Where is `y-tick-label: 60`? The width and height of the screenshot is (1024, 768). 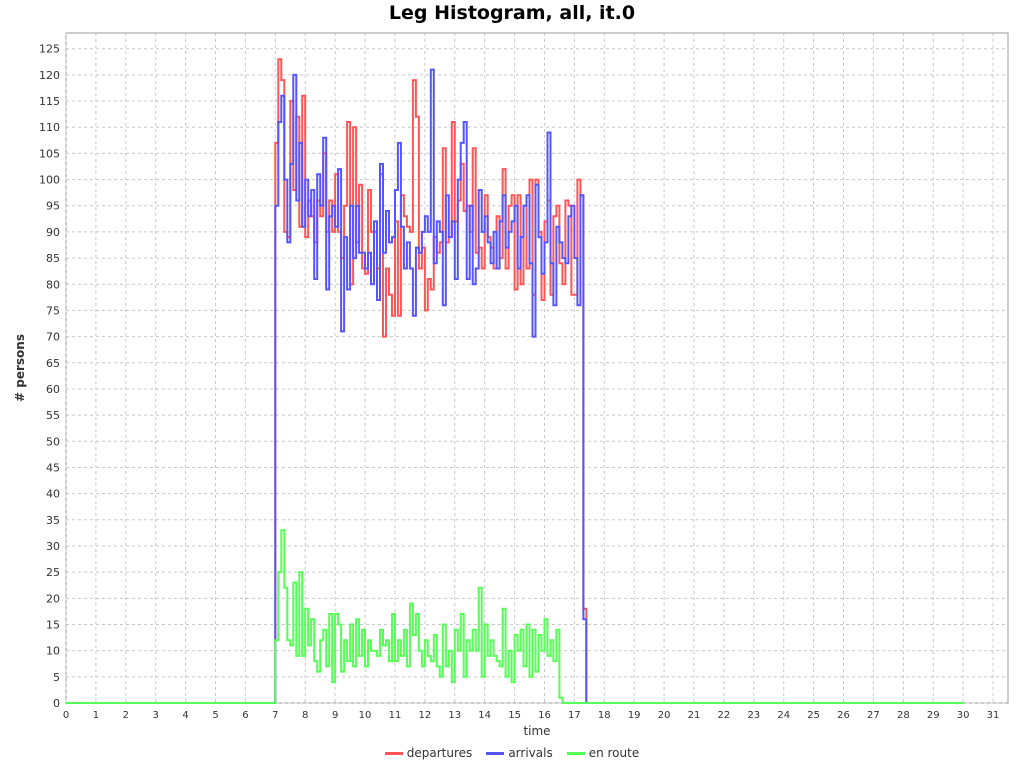
y-tick-label: 60 is located at coordinates (53, 389).